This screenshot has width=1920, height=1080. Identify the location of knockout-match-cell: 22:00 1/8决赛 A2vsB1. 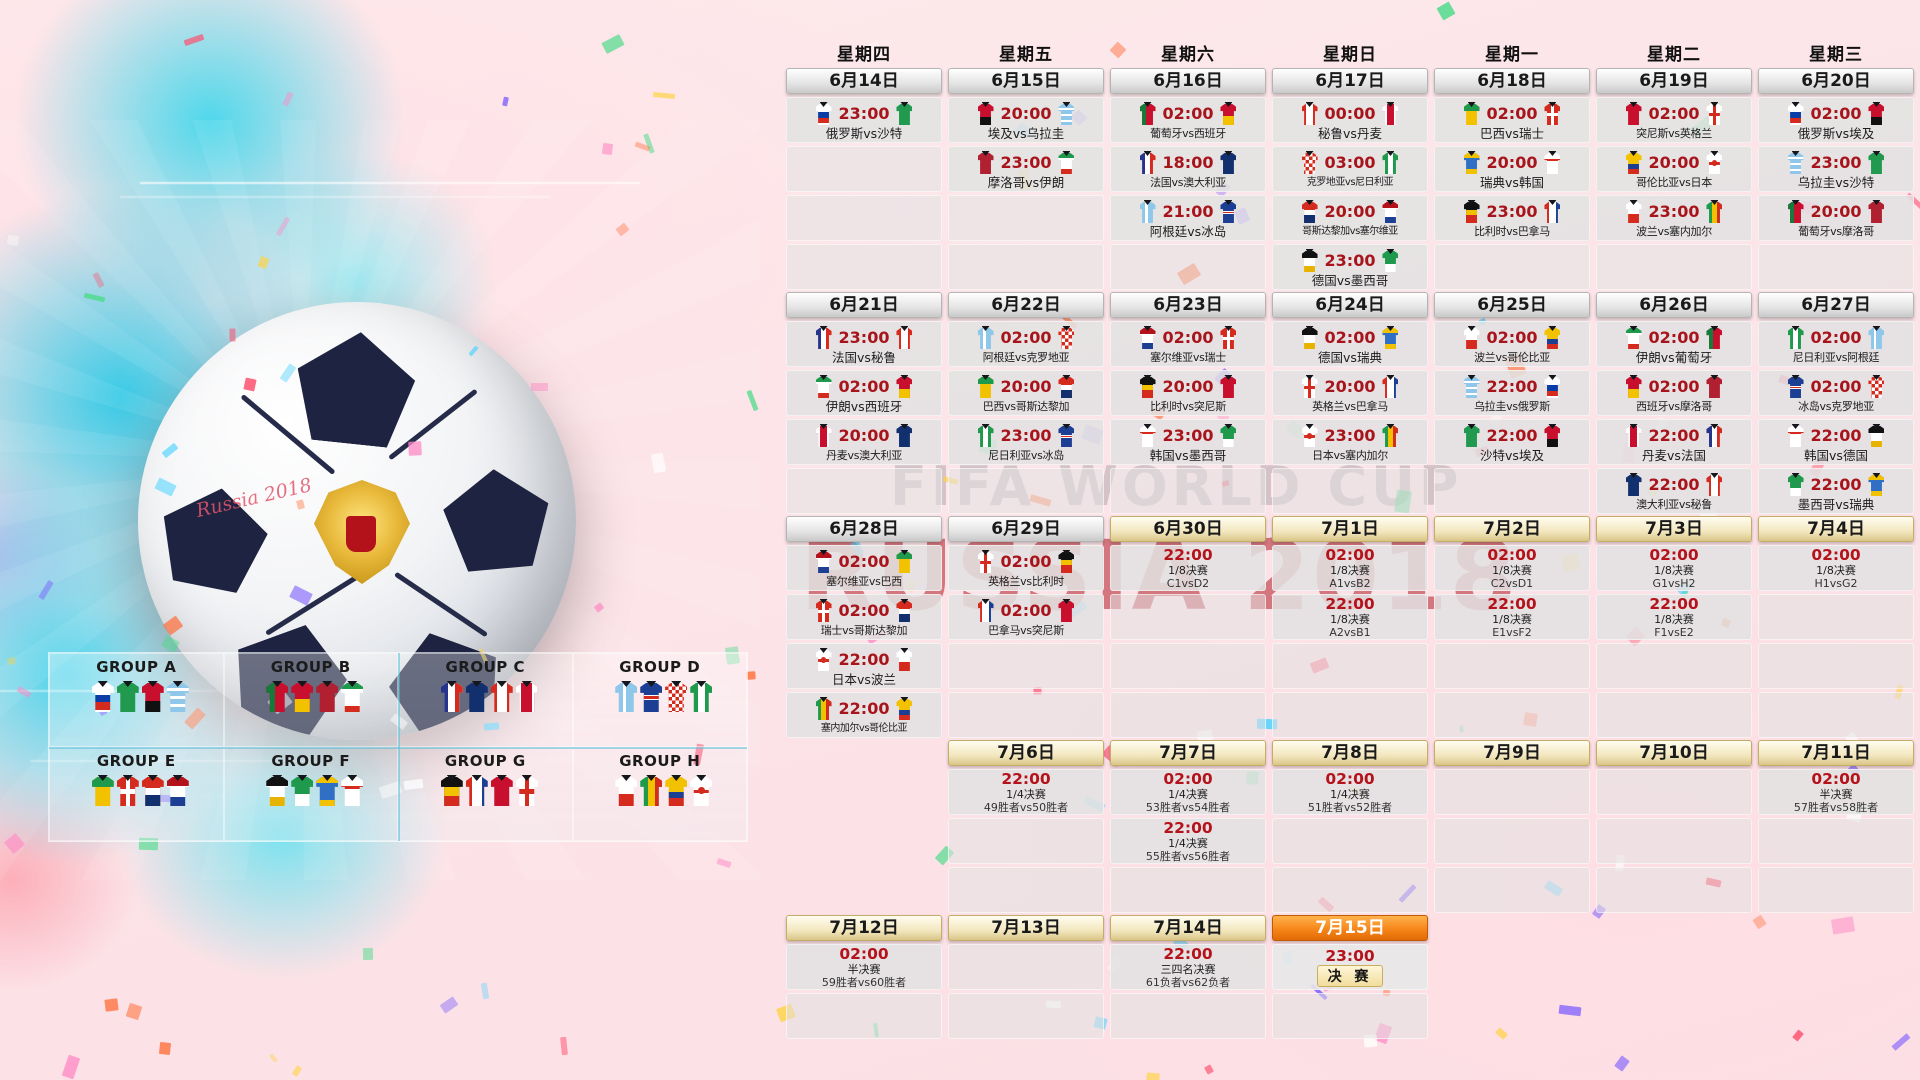
(1350, 617).